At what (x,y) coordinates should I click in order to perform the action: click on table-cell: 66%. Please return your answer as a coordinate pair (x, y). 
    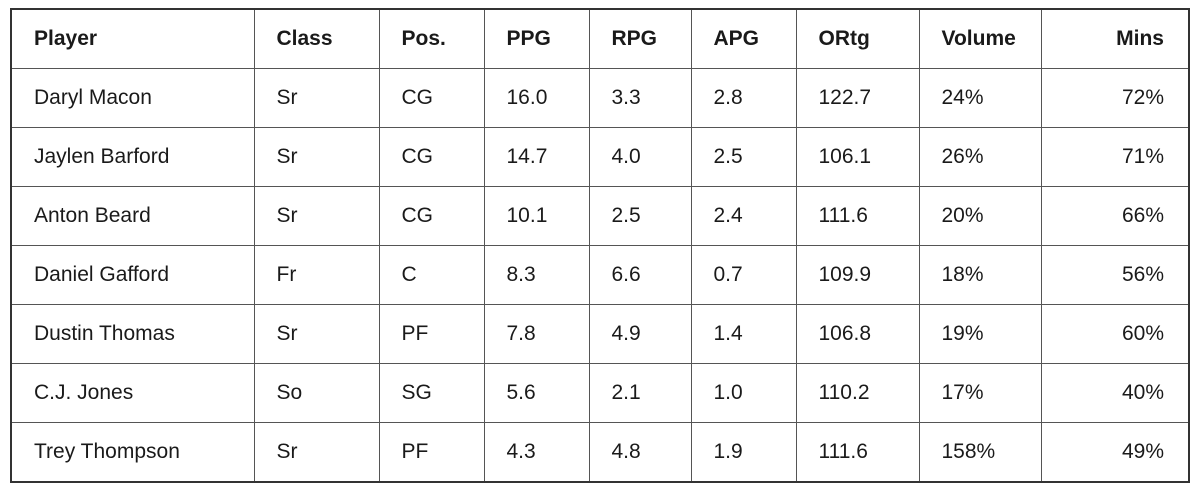
    Looking at the image, I should click on (1115, 216).